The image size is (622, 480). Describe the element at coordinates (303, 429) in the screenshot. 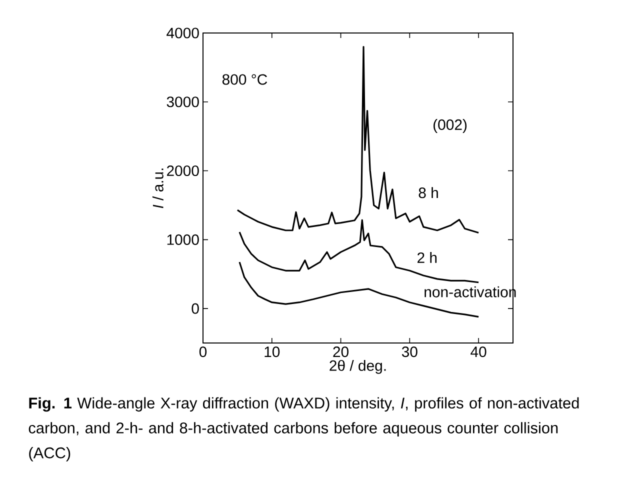

I see `text: Fig. 1 Wide-angle X-ray diffraction (WAXD) intensity, I, profiles of non-activated carbon, and 2-h- and 8-h-activated carbons before aqueous counter collision (ACC)` at that location.